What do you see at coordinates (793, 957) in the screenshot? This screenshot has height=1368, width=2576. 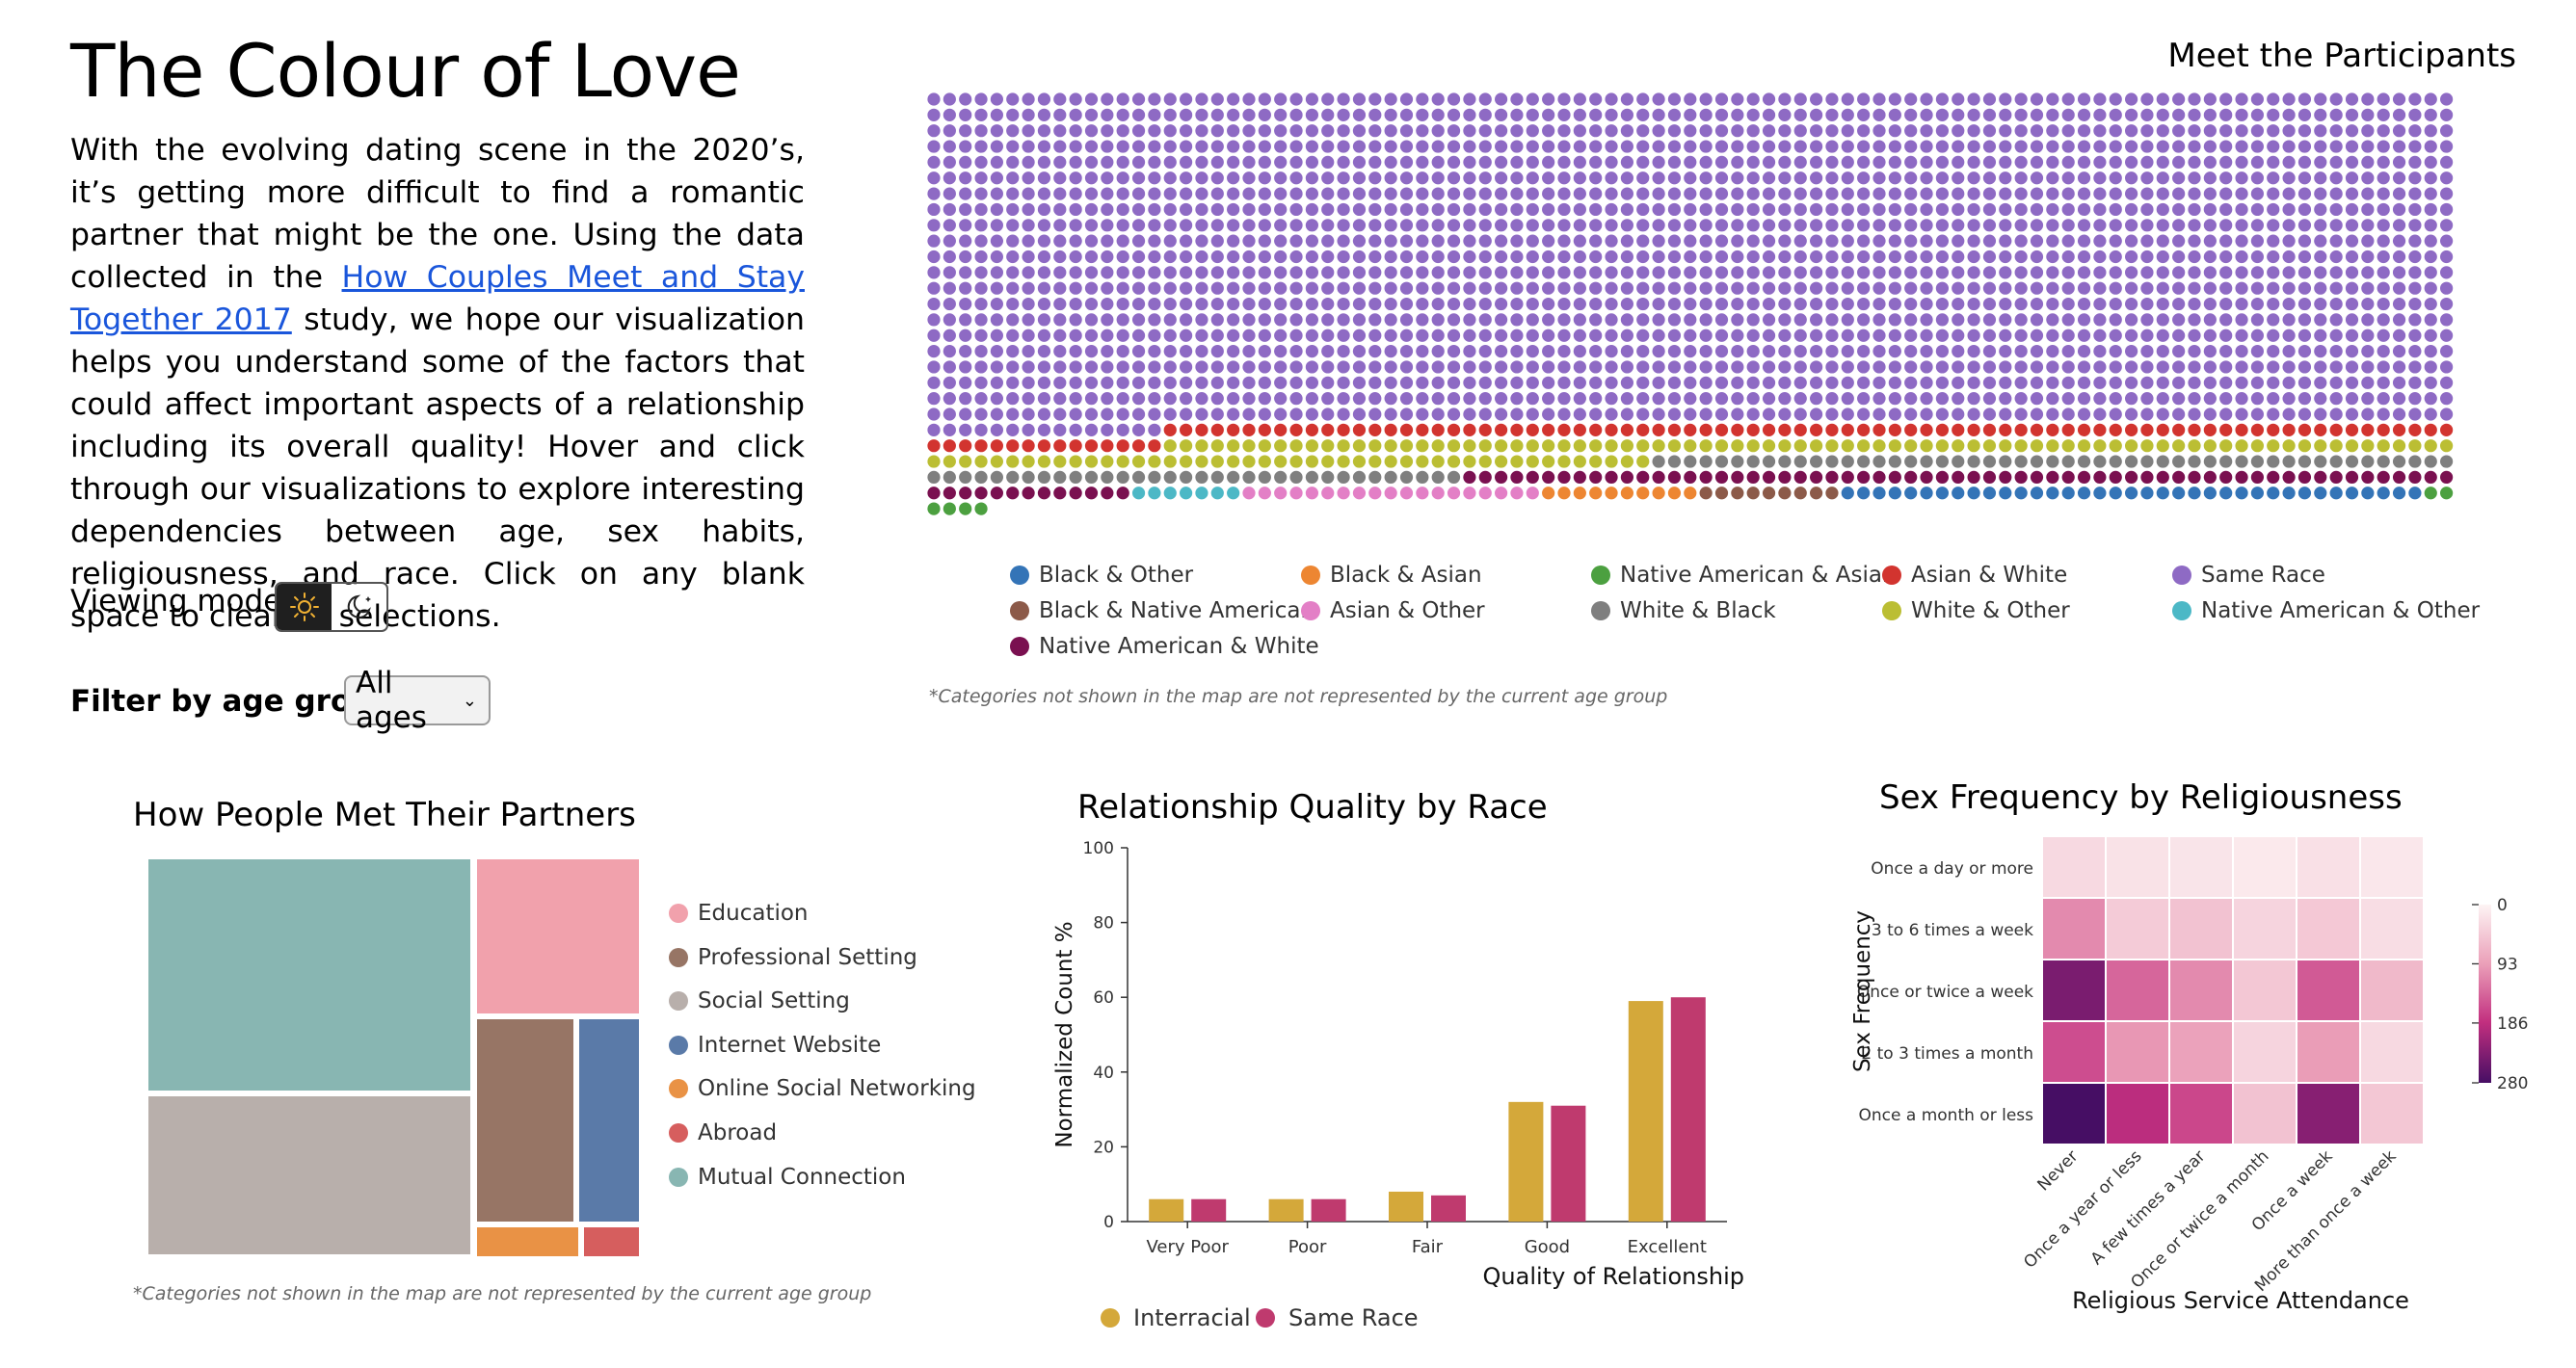 I see `treemap-legend-item-professional-setting: Professional Setting` at bounding box center [793, 957].